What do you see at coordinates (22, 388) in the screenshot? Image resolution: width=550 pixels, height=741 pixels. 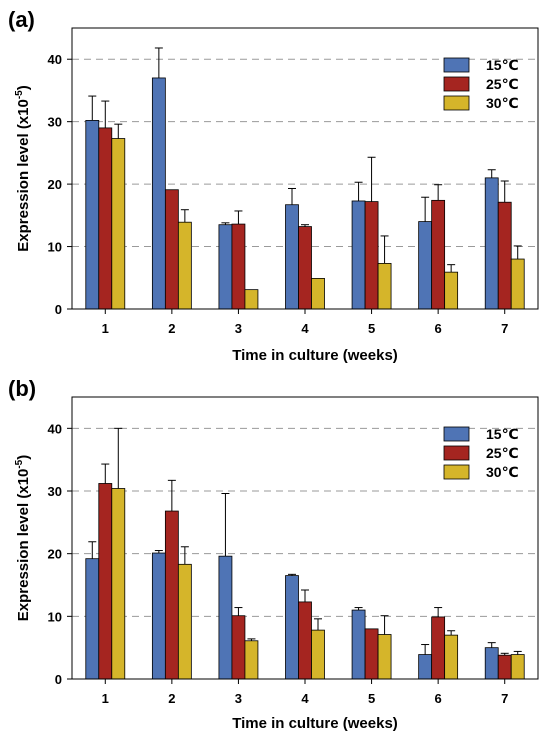 I see `panel-label: (b)` at bounding box center [22, 388].